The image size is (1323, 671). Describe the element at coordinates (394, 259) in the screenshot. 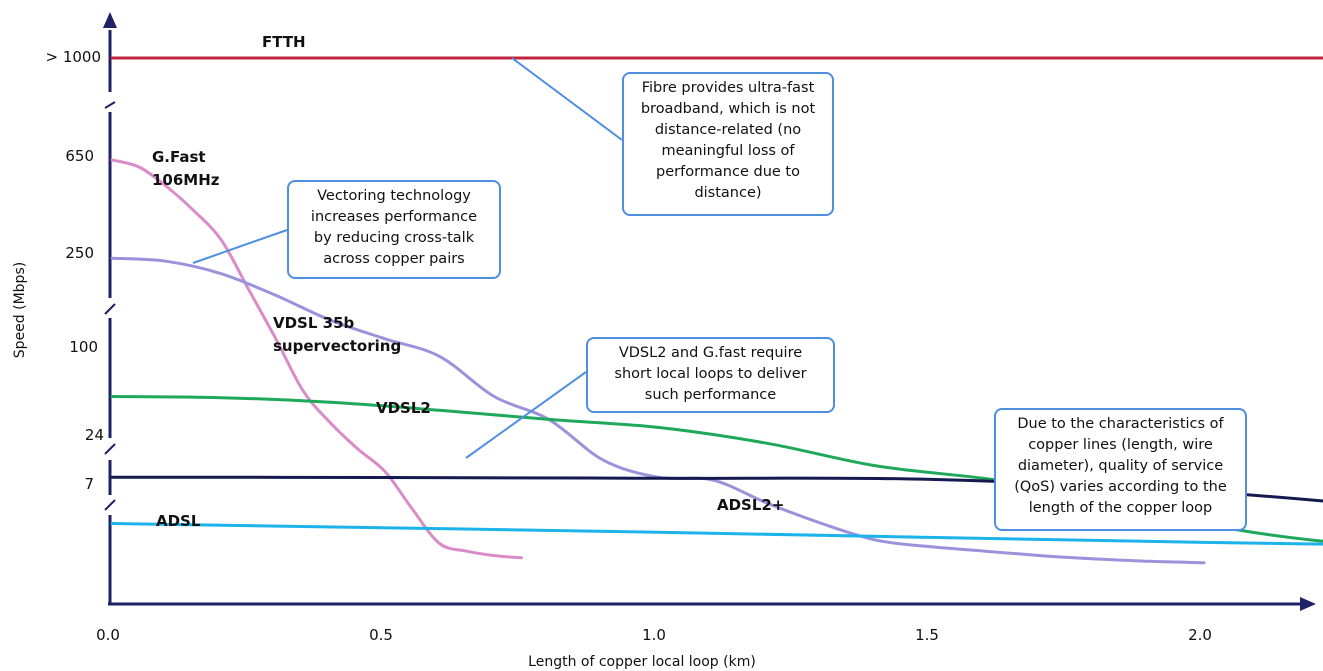

I see `callout-line: across copper pairs` at that location.